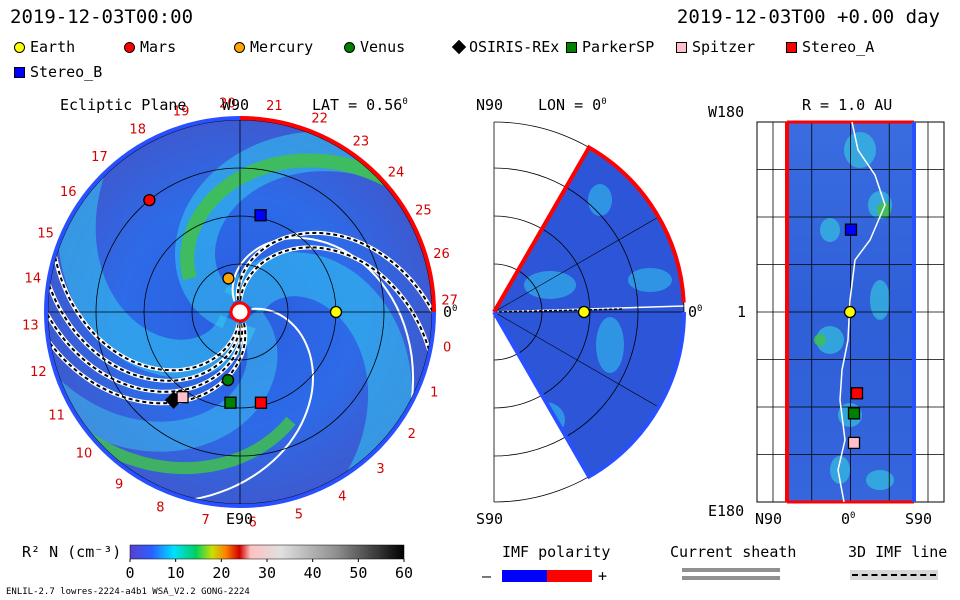 Image resolution: width=960 pixels, height=600 pixels. I want to click on meridional-negative-edge, so click(589, 395).